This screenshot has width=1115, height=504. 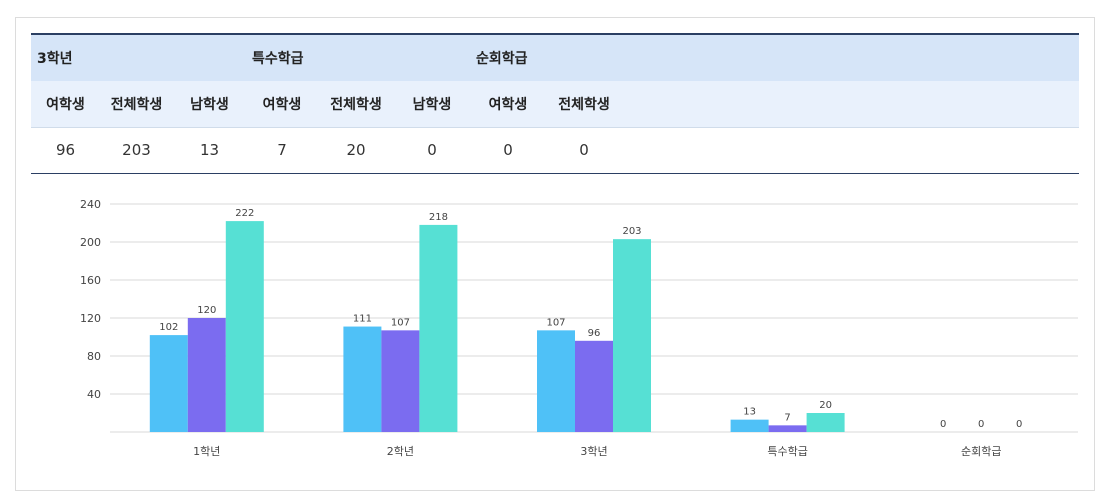 I want to click on value-cell: 96, so click(x=65, y=150).